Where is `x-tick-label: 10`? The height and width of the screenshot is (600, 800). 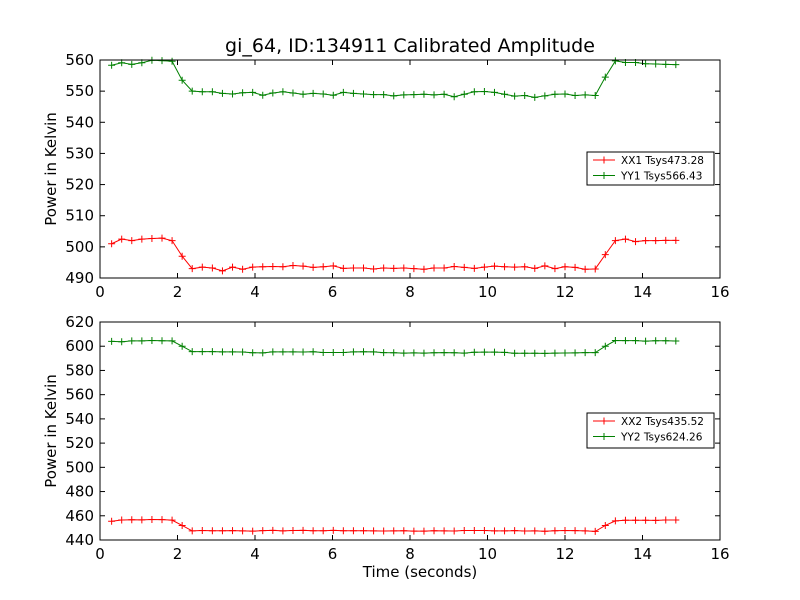
x-tick-label: 10 is located at coordinates (487, 292).